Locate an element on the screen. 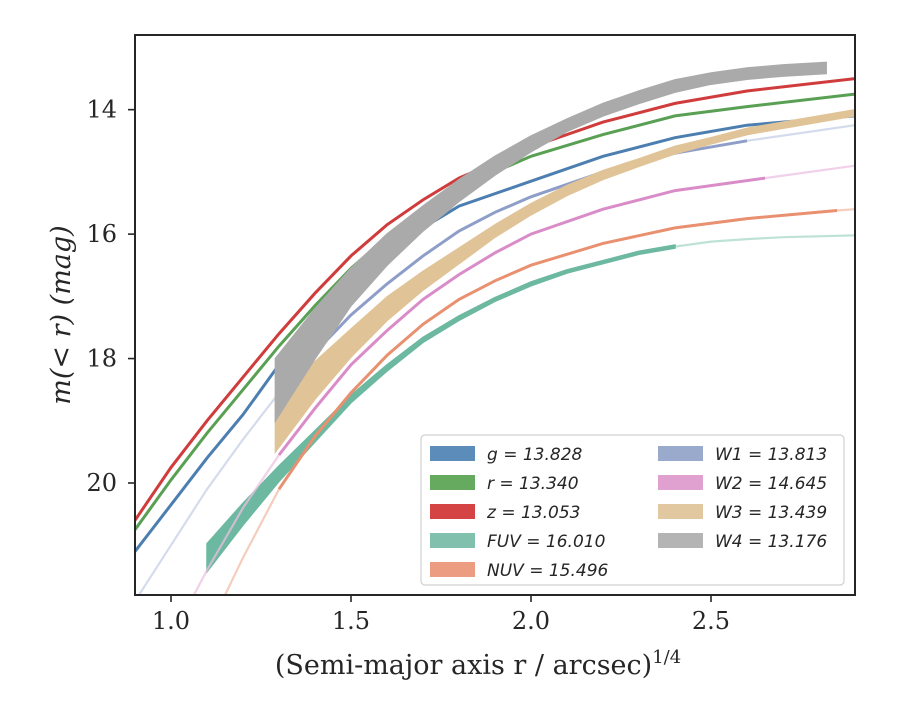  y-tick-label: 14 is located at coordinates (101, 110).